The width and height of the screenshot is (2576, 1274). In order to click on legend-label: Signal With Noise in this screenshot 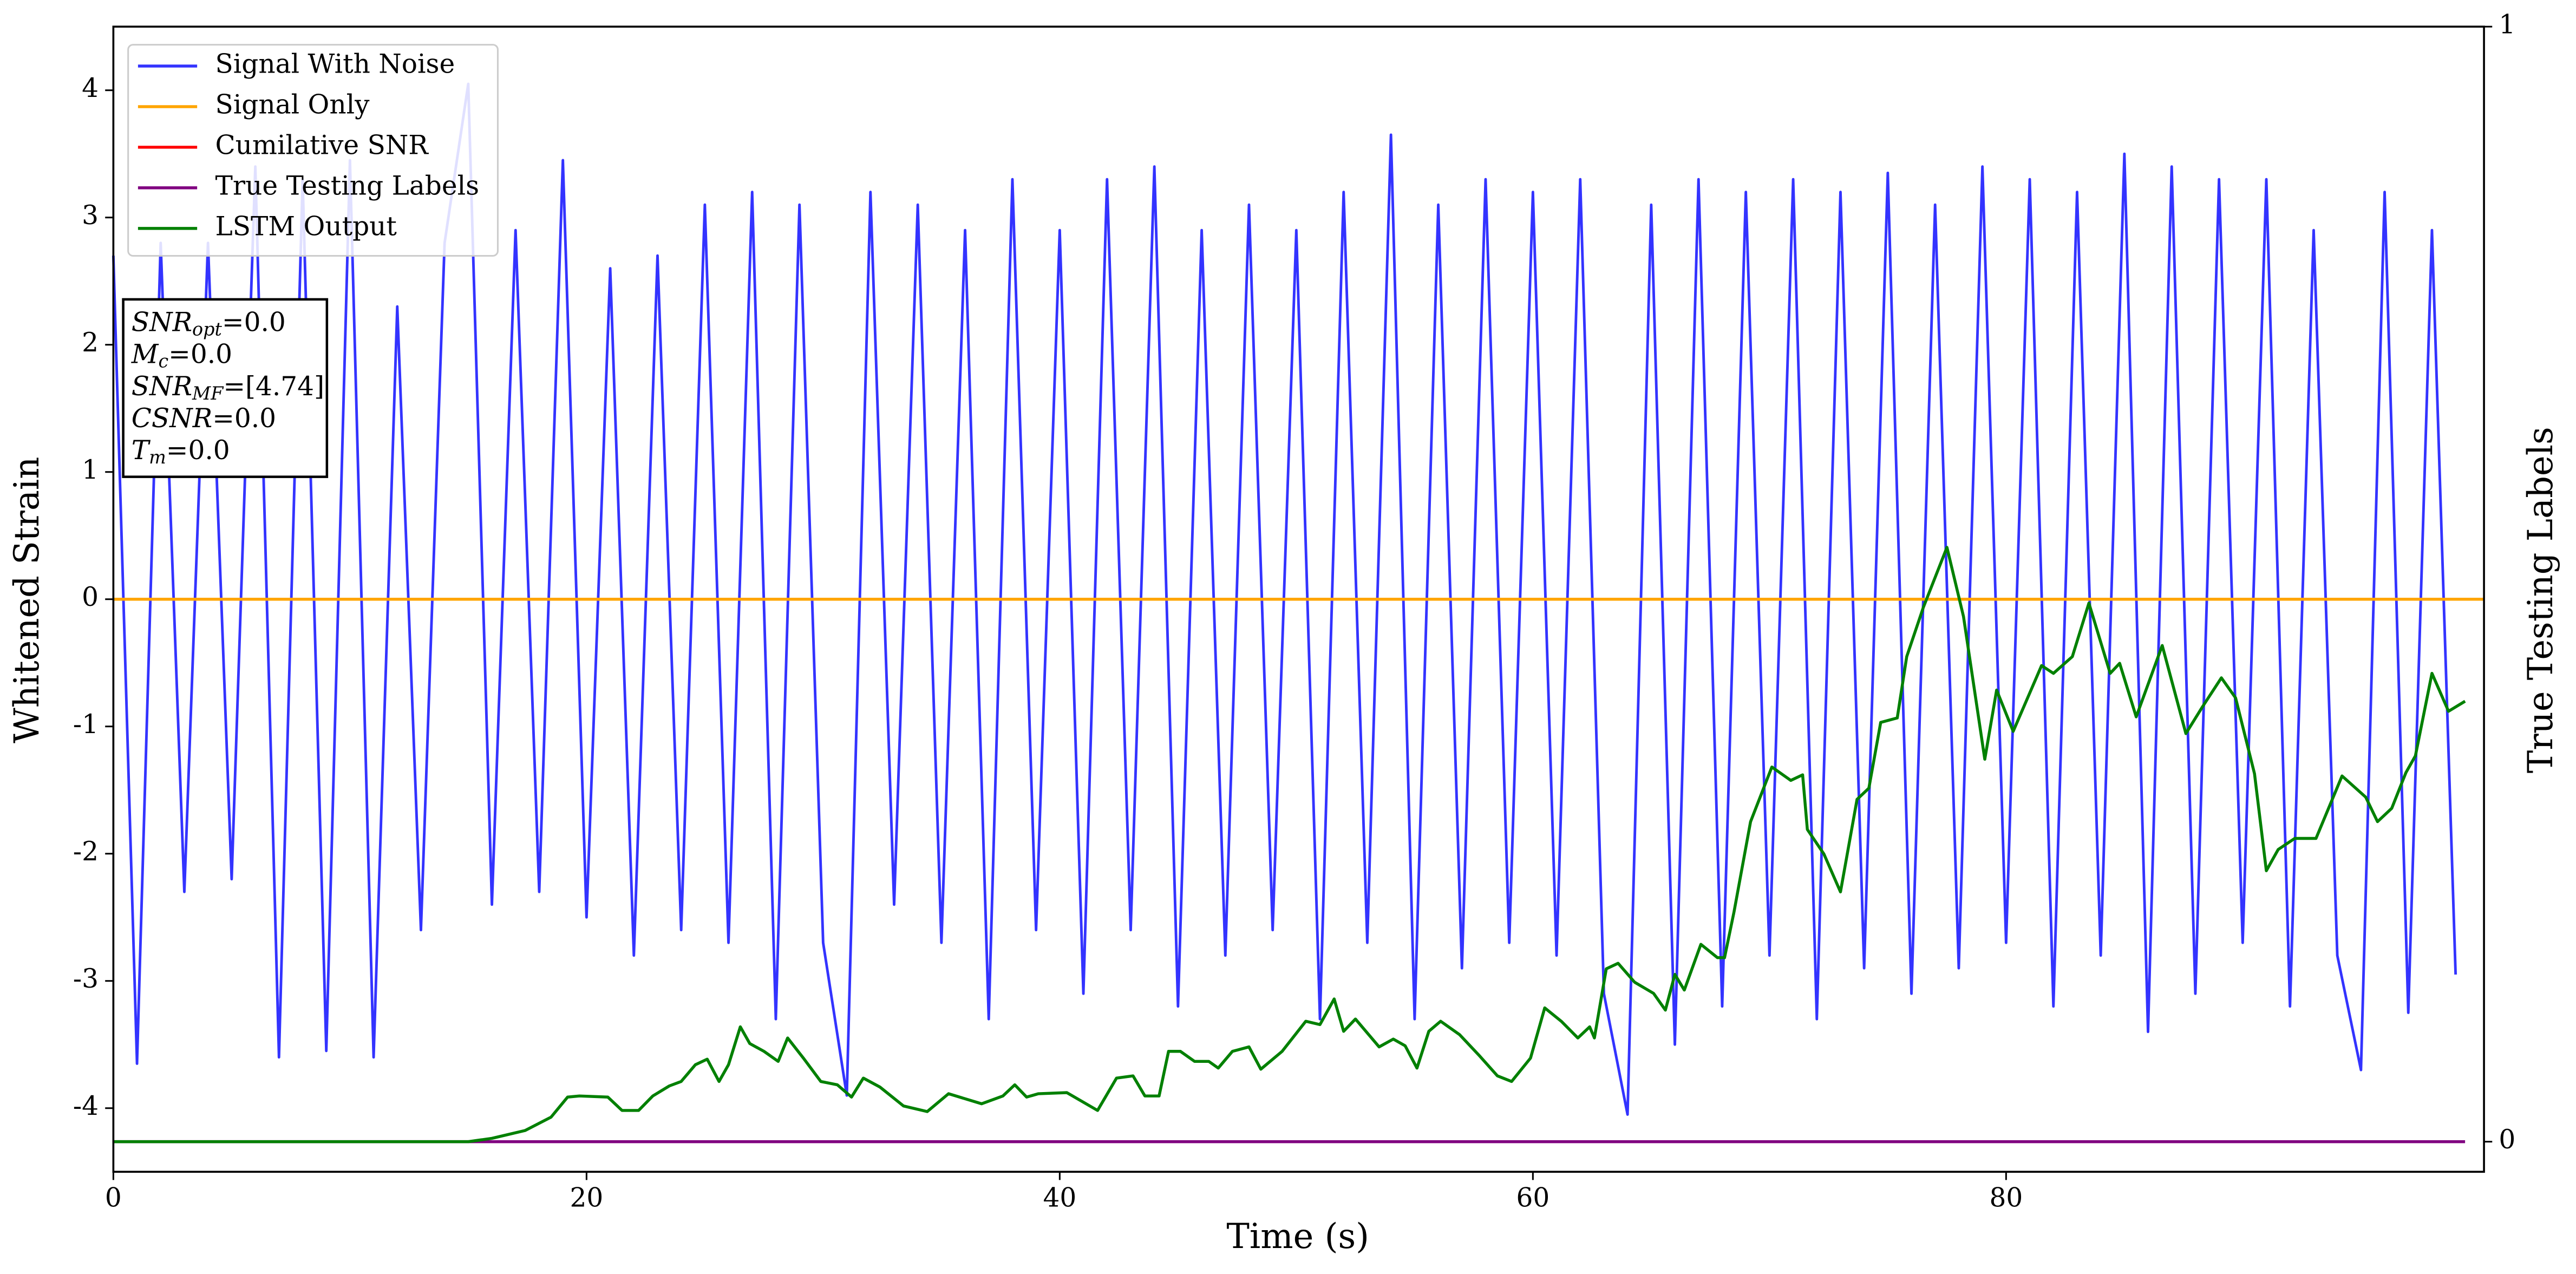, I will do `click(335, 64)`.